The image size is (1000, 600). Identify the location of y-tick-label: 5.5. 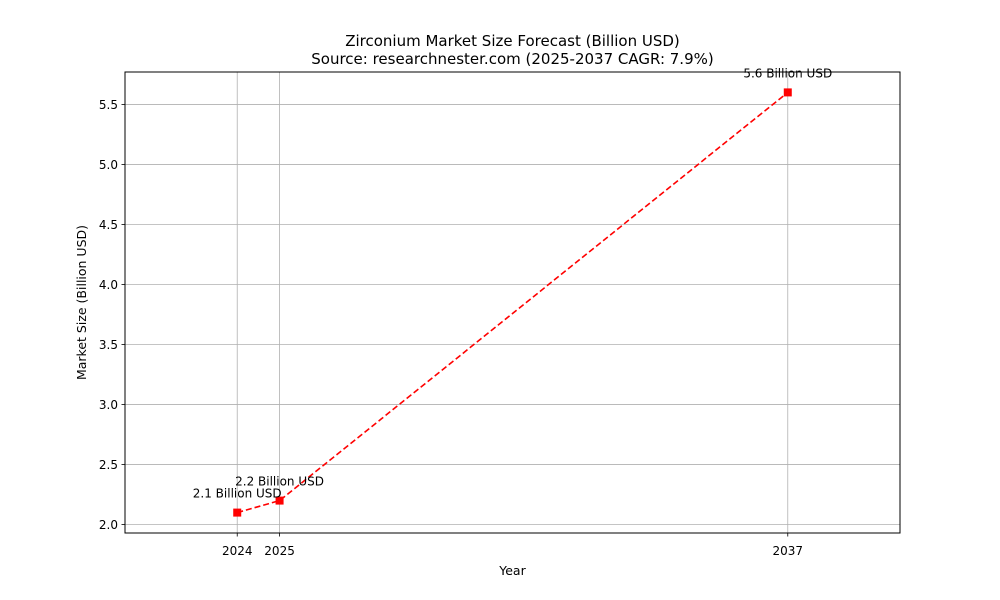
(108, 105).